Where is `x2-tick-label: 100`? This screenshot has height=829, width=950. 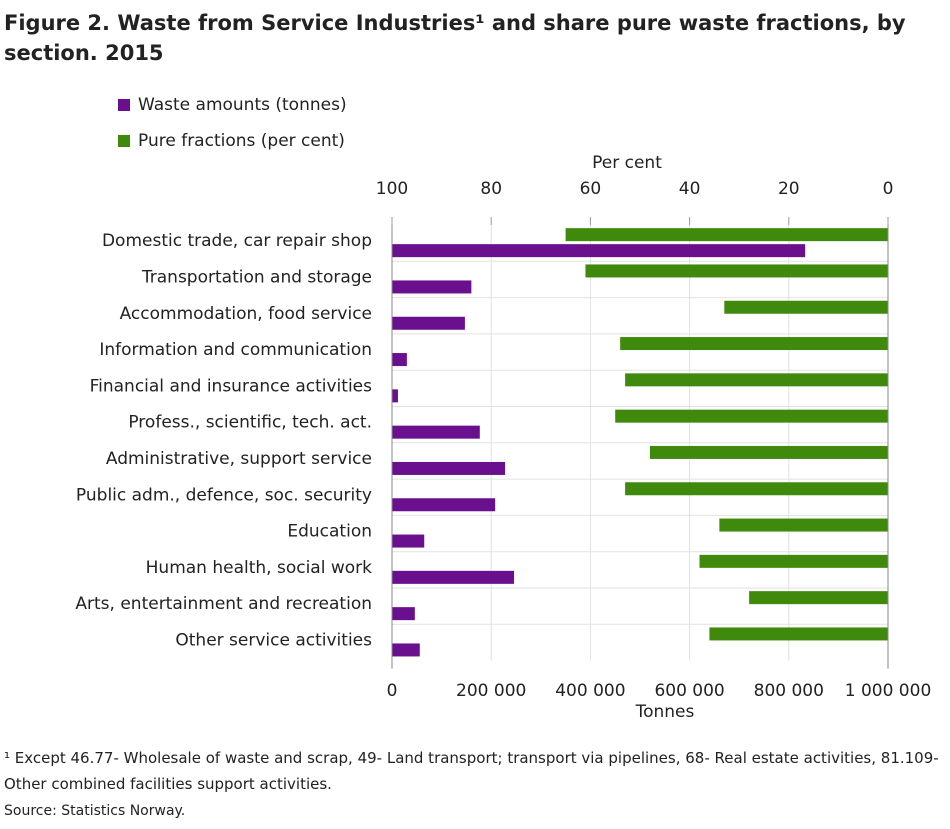
x2-tick-label: 100 is located at coordinates (392, 189).